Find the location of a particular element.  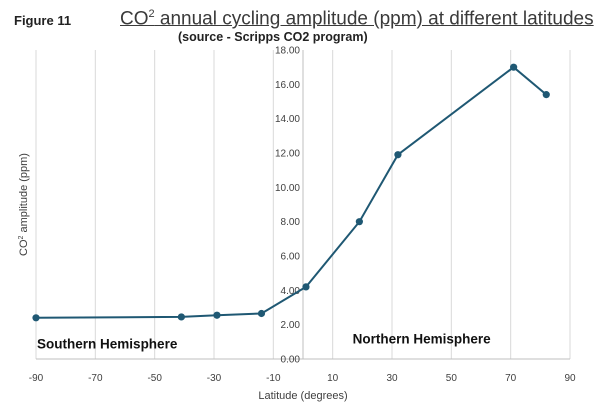

x-tick-label: -70 is located at coordinates (95, 378).